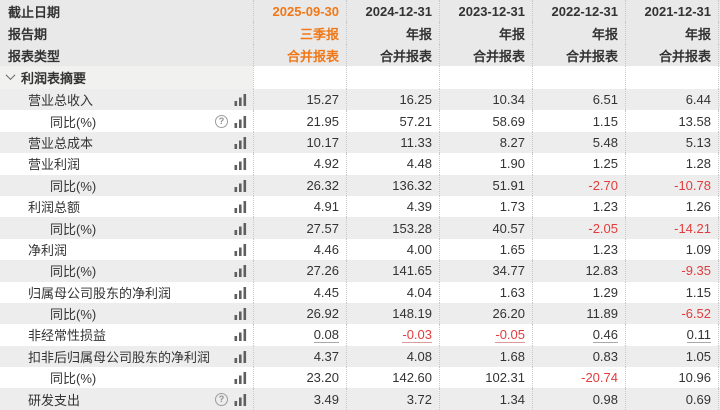  Describe the element at coordinates (605, 399) in the screenshot. I see `value: 0.98` at that location.